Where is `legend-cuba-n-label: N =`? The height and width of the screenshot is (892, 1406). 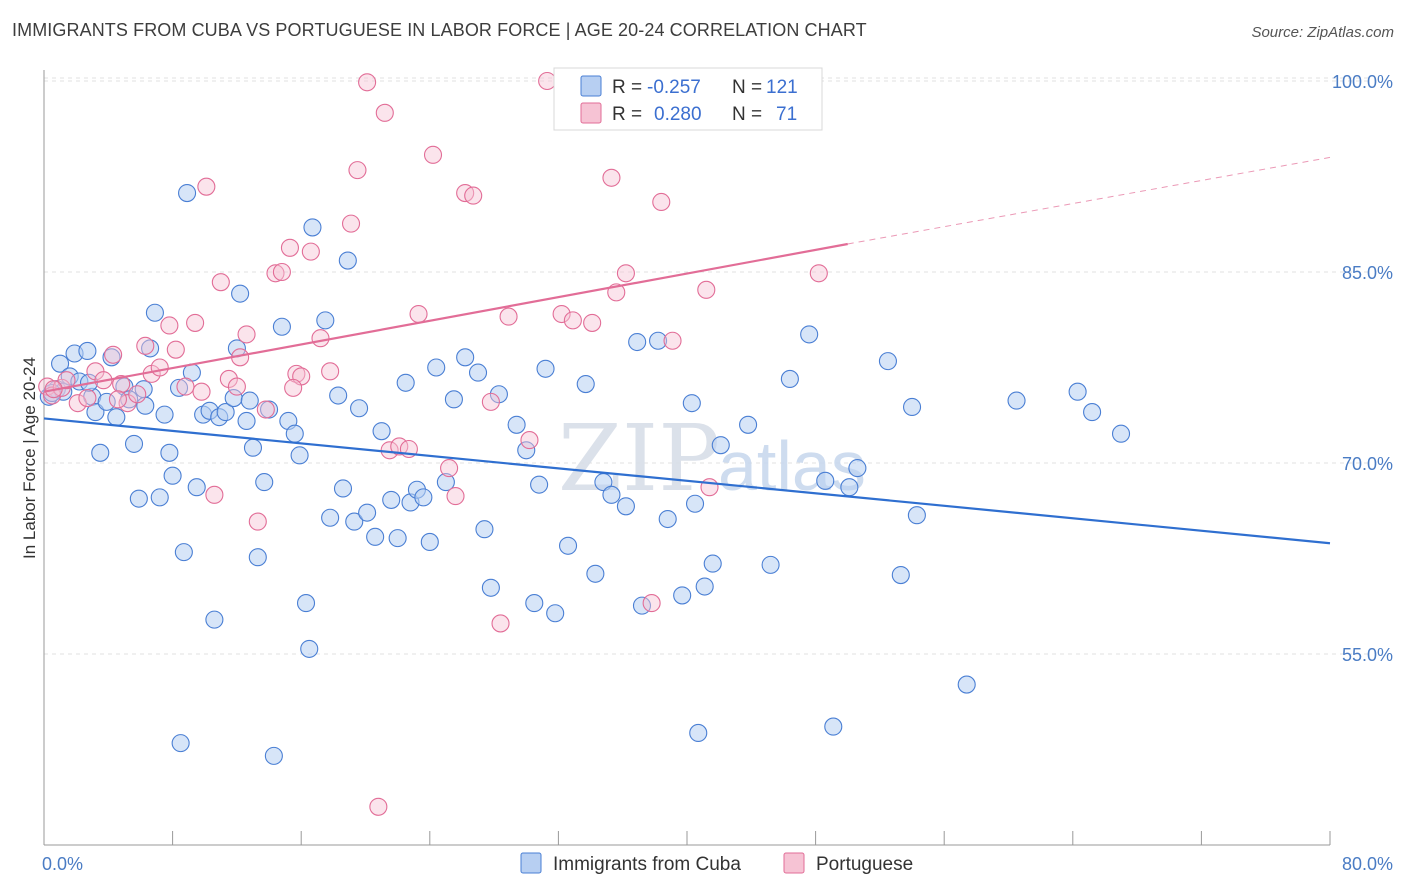
legend-cuba-n-label: N = is located at coordinates (747, 87).